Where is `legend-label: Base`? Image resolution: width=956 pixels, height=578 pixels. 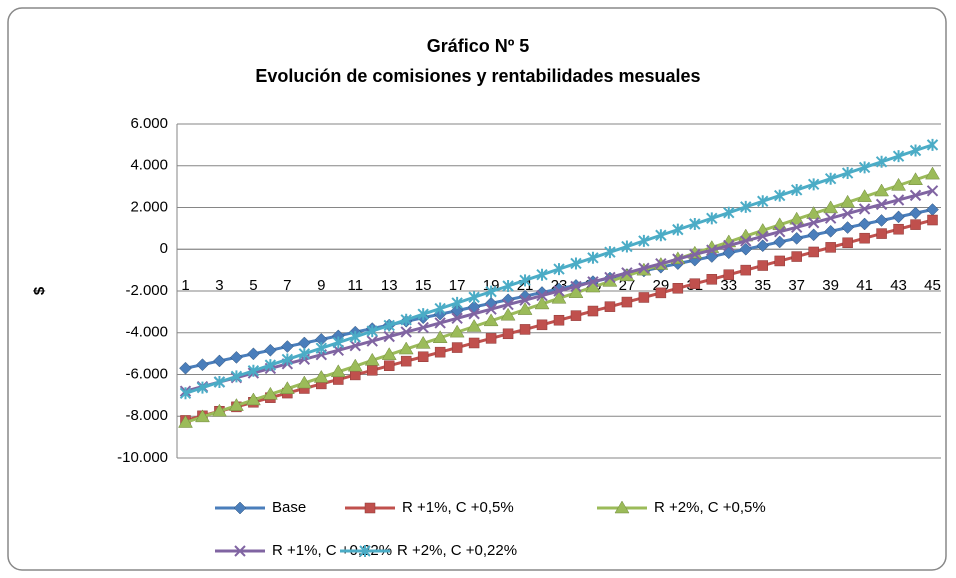 legend-label: Base is located at coordinates (289, 507).